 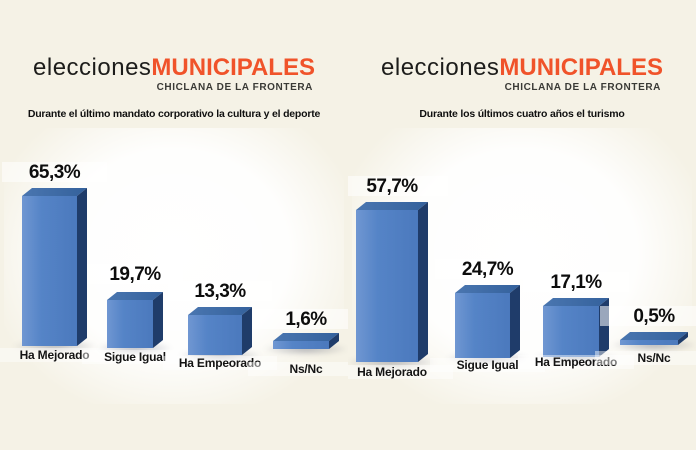 I want to click on bar-value-label: 0,5%, so click(x=648, y=316).